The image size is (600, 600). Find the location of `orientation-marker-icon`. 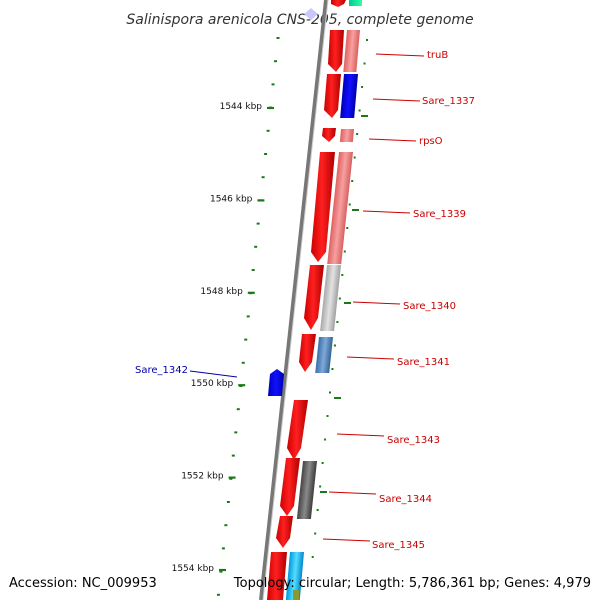

orientation-marker-icon is located at coordinates (311, 14).